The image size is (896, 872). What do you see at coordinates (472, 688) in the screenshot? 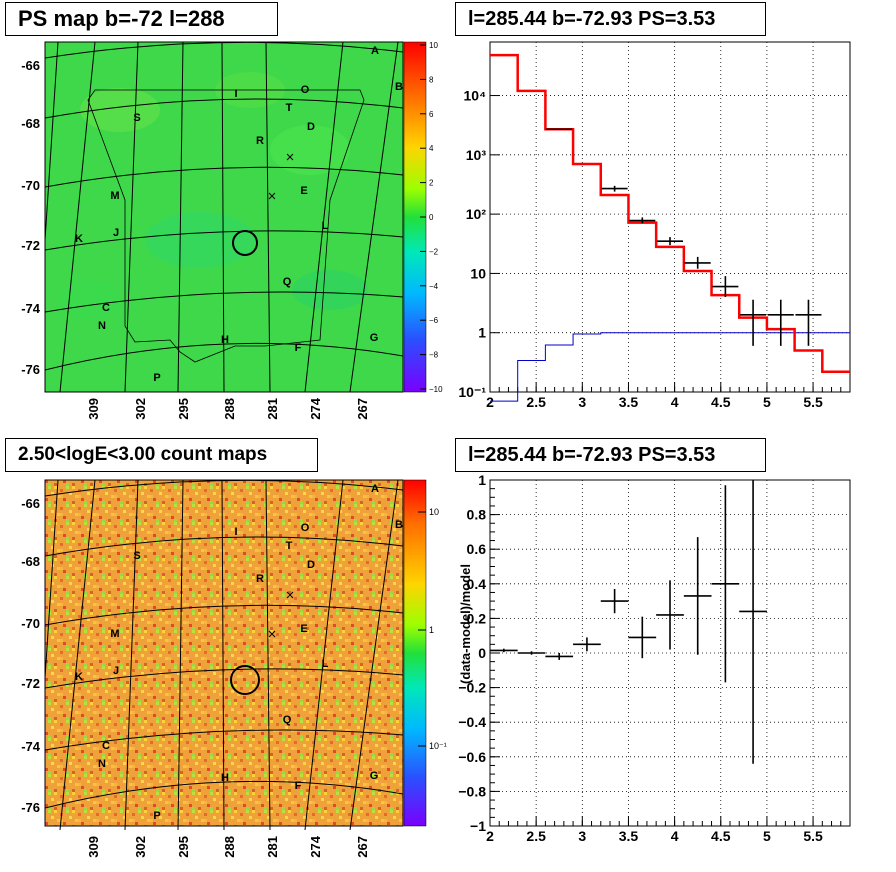
I see `y-tick-label: −0.2` at bounding box center [472, 688].